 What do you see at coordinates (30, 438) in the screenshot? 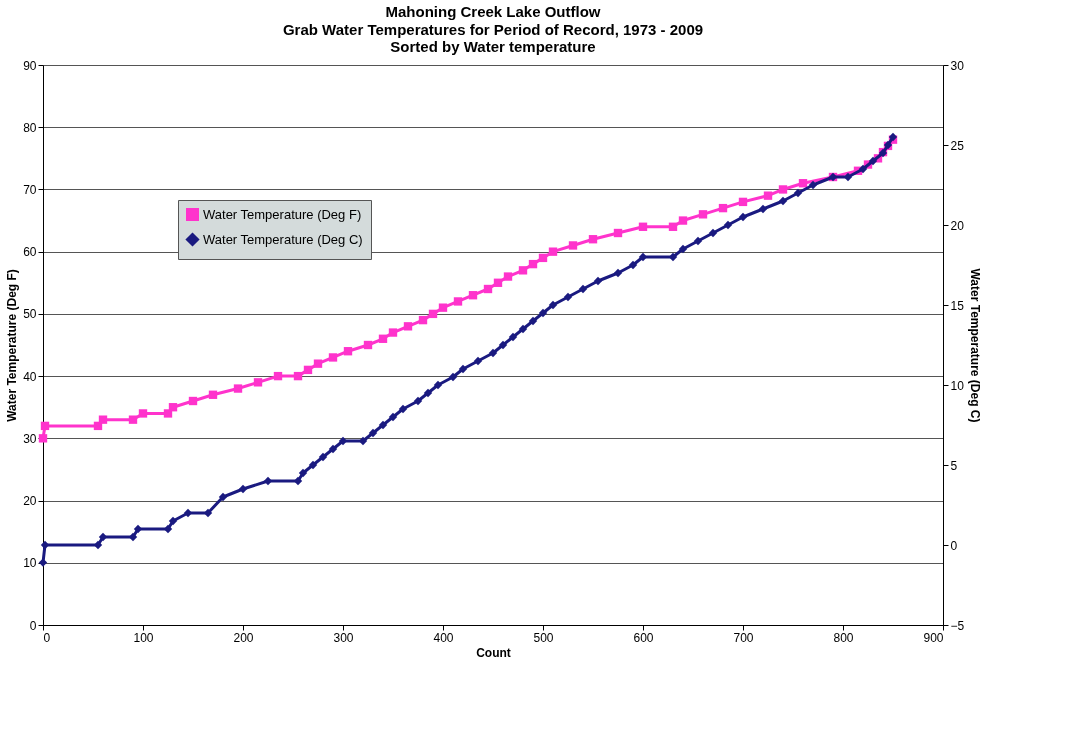
I see `y-tick-label: 30` at bounding box center [30, 438].